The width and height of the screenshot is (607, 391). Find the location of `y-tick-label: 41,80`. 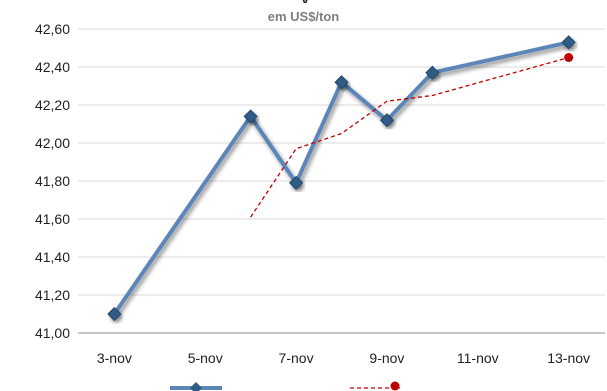

y-tick-label: 41,80 is located at coordinates (52, 181).